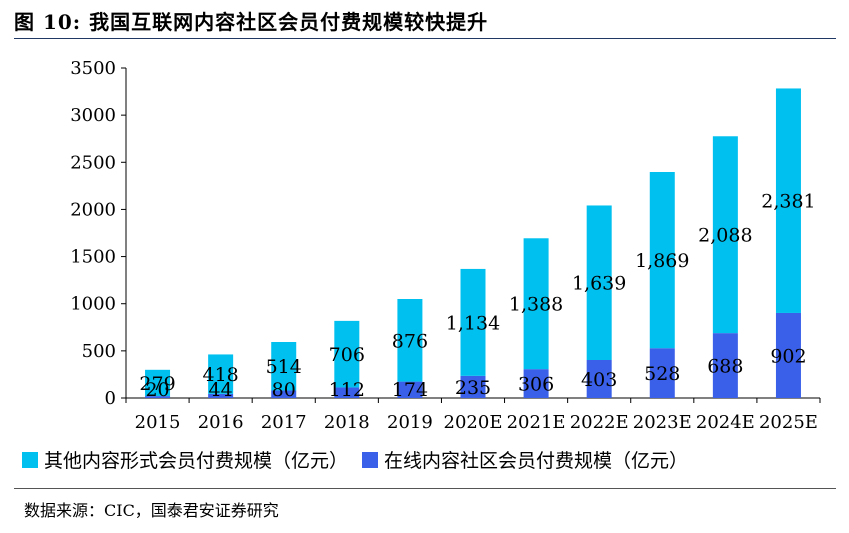  I want to click on figure-title: 图 10: 我国互联网内容社区会员付费规模较快提升, so click(251, 22).